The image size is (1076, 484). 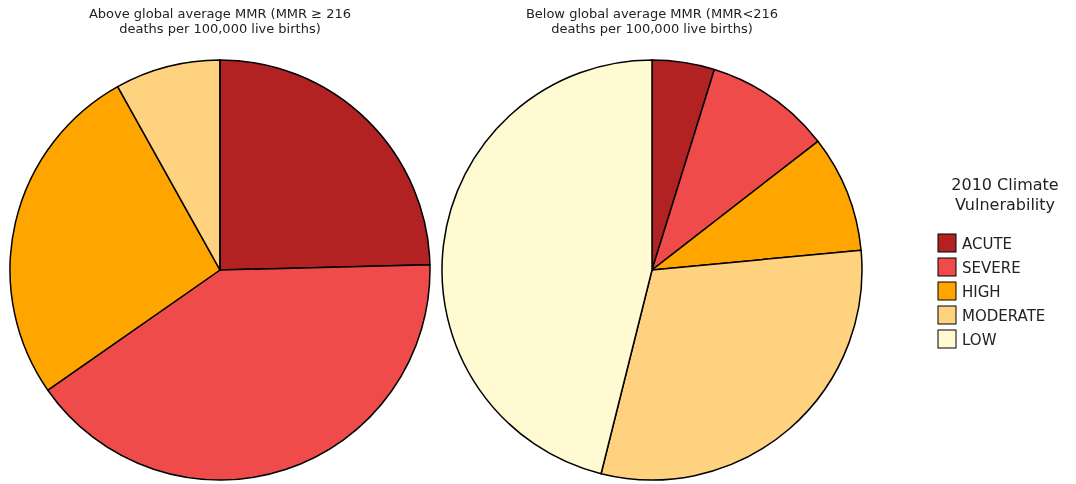 I want to click on legend-label: HIGH, so click(x=981, y=292).